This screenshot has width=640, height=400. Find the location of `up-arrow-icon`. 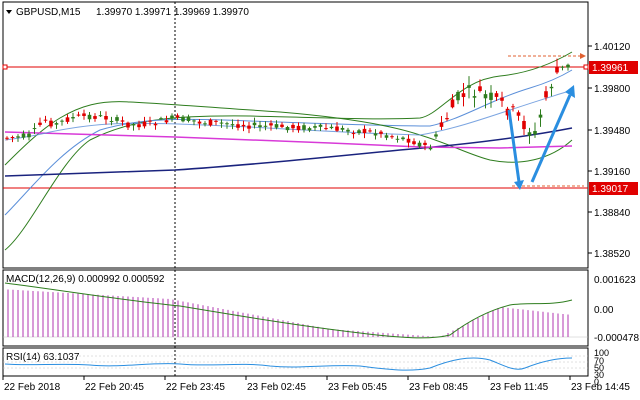

up-arrow-icon is located at coordinates (570, 91).